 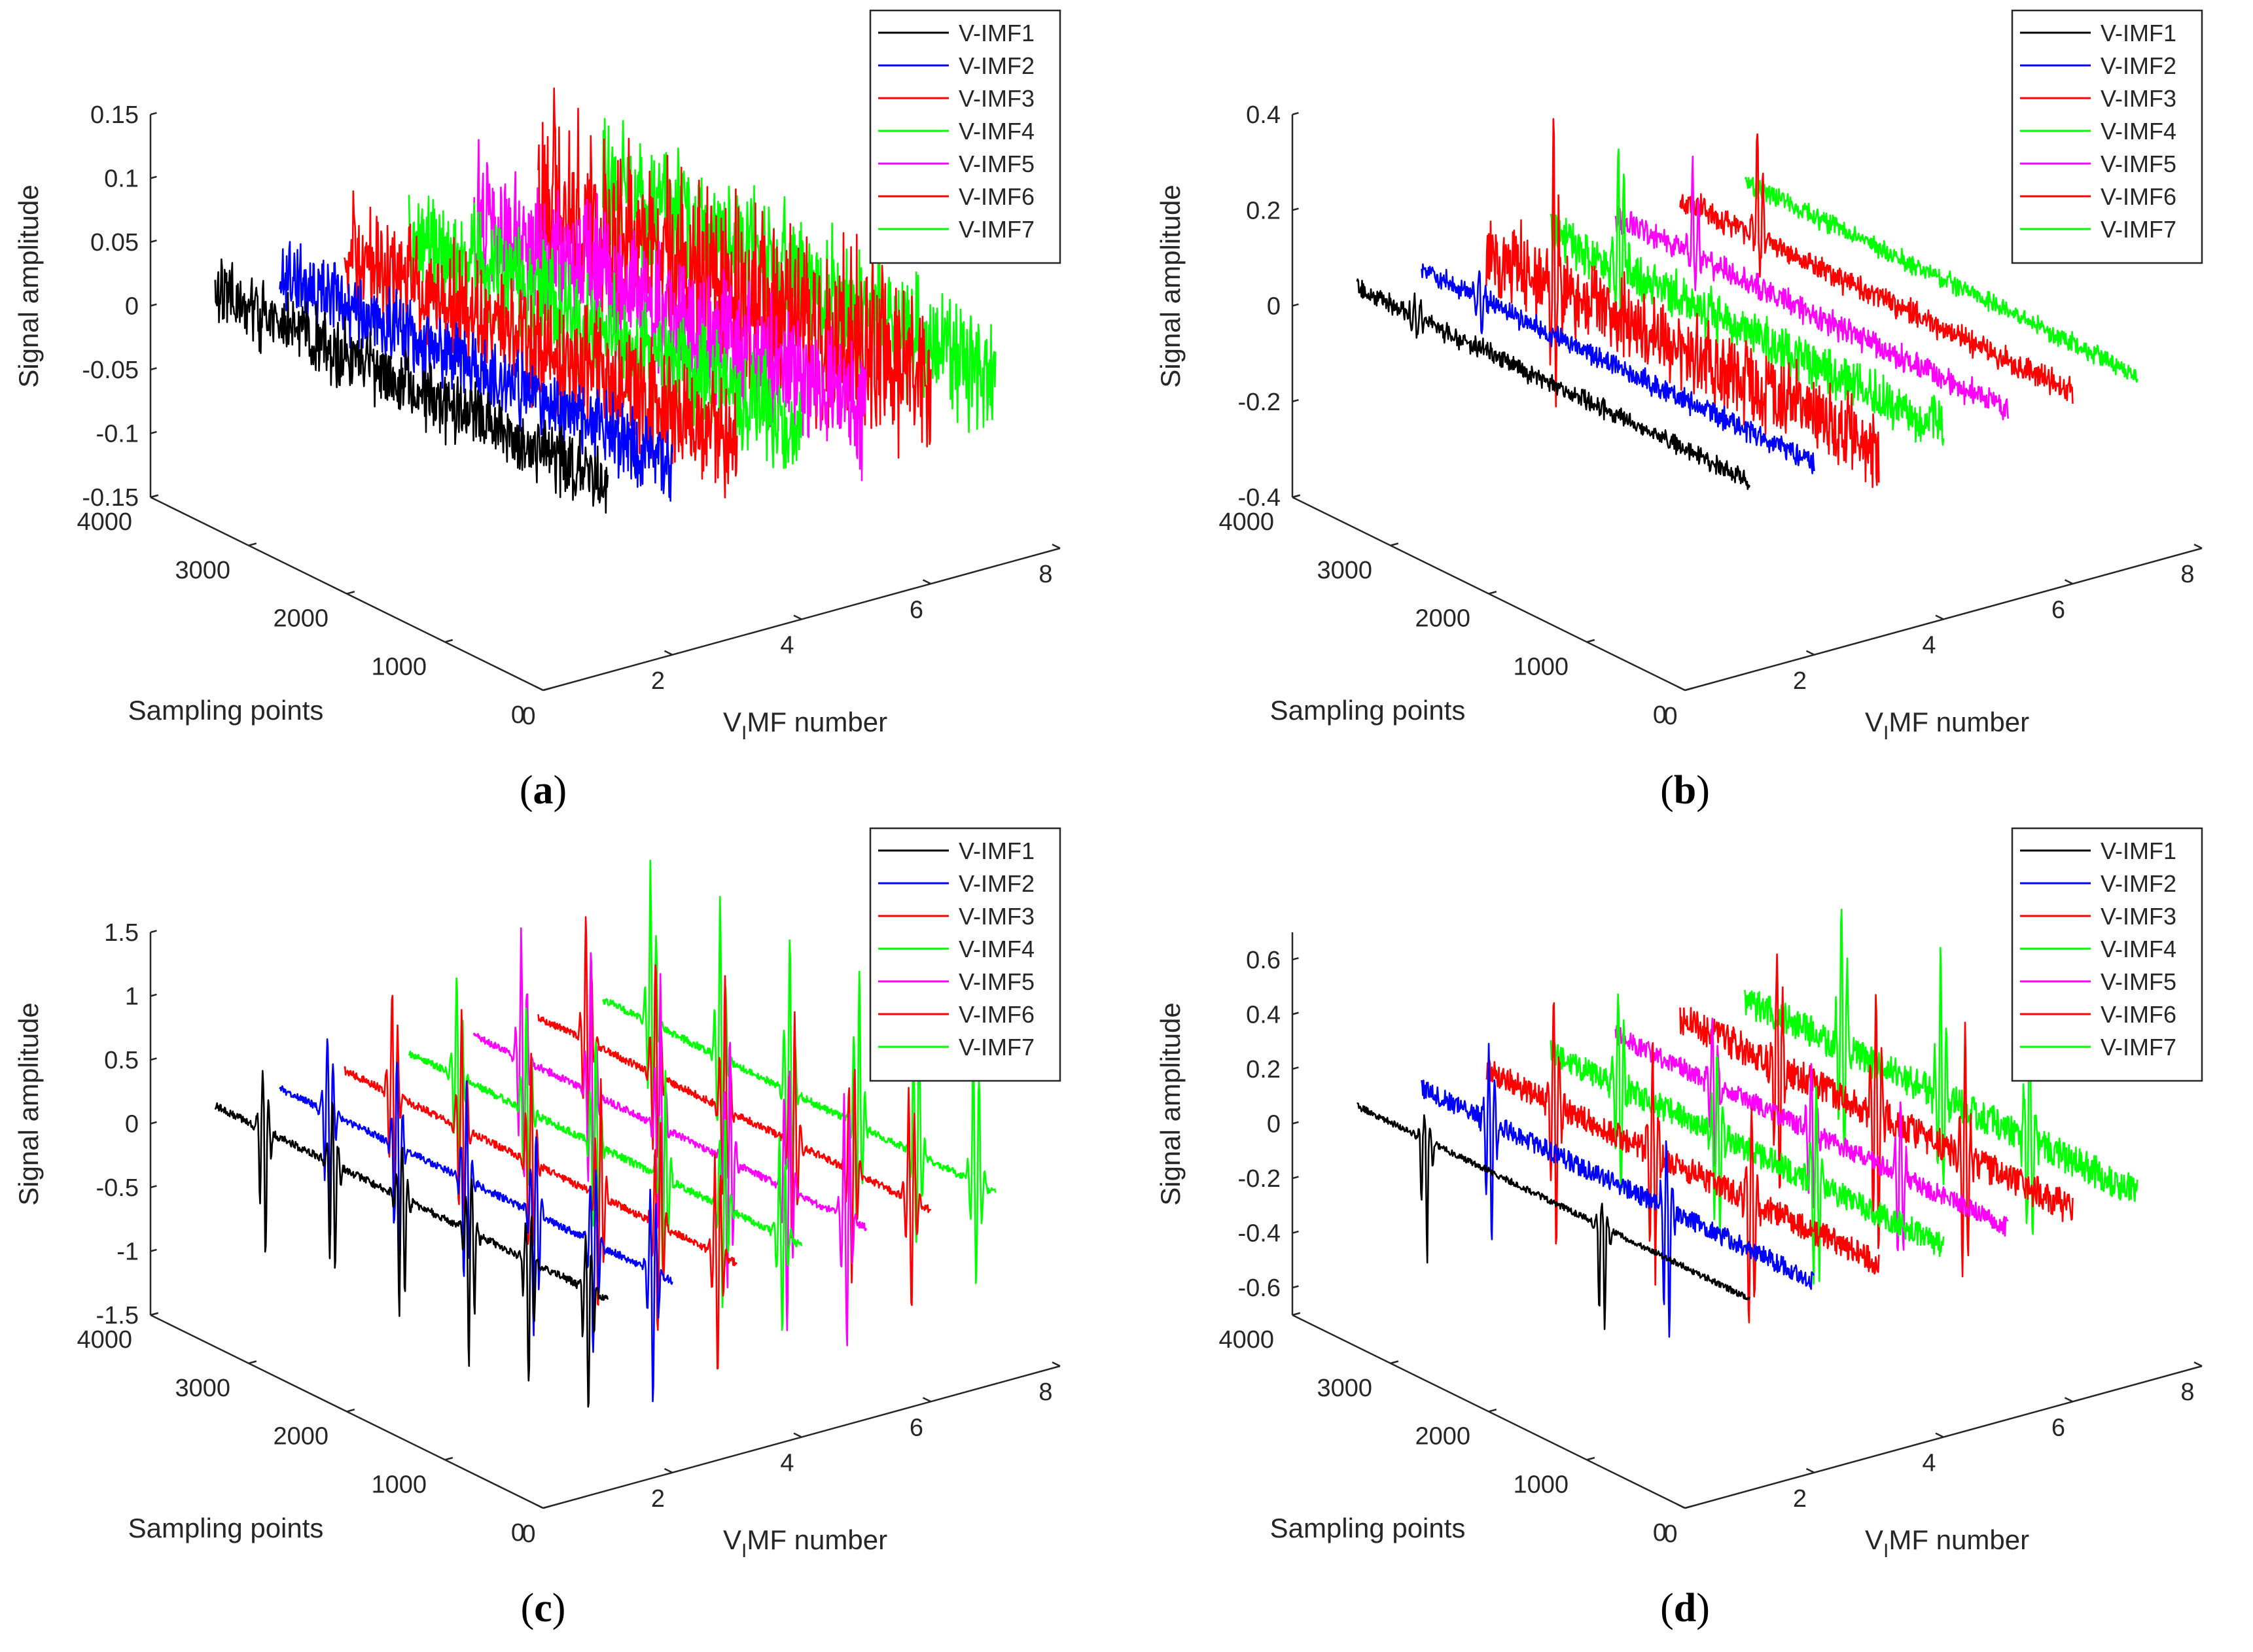 I want to click on z-tick-label: -0.4, so click(x=1259, y=1234).